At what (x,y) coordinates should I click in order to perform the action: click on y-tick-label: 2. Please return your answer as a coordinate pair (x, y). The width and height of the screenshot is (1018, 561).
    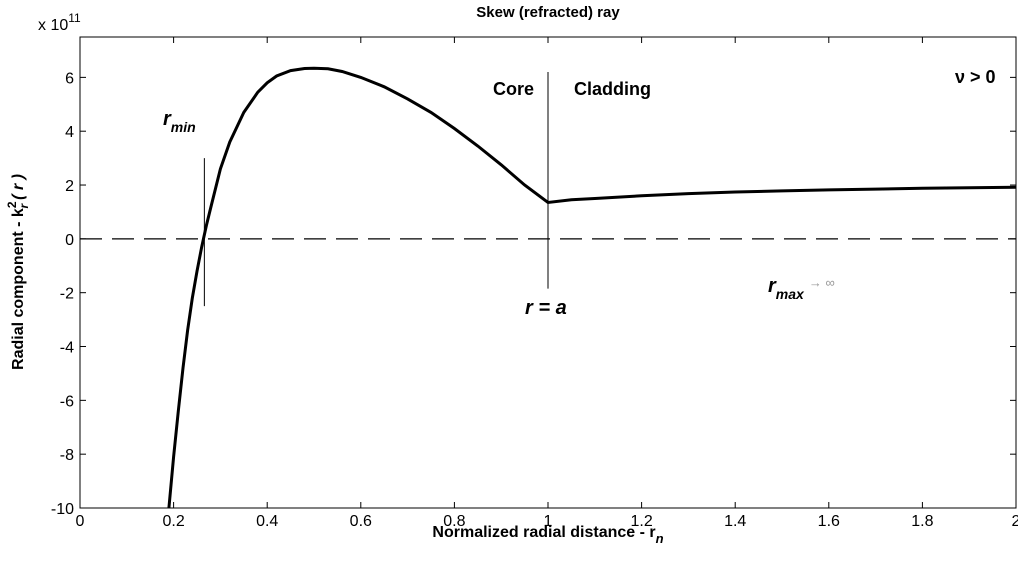
    Looking at the image, I should click on (69, 186).